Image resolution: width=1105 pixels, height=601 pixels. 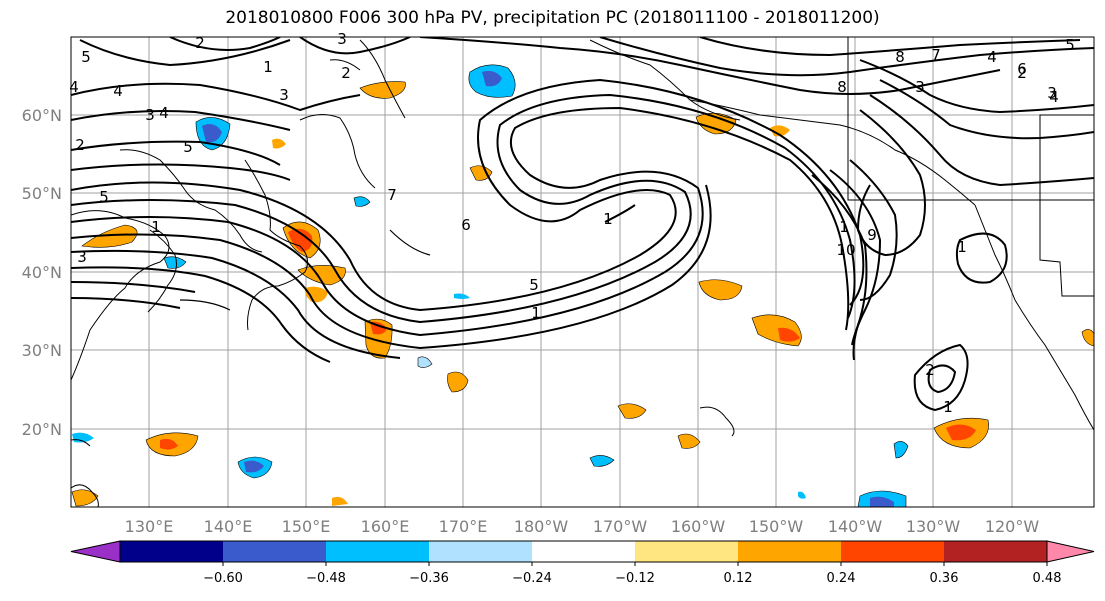 I want to click on pv-thin-contours, so click(x=305, y=270).